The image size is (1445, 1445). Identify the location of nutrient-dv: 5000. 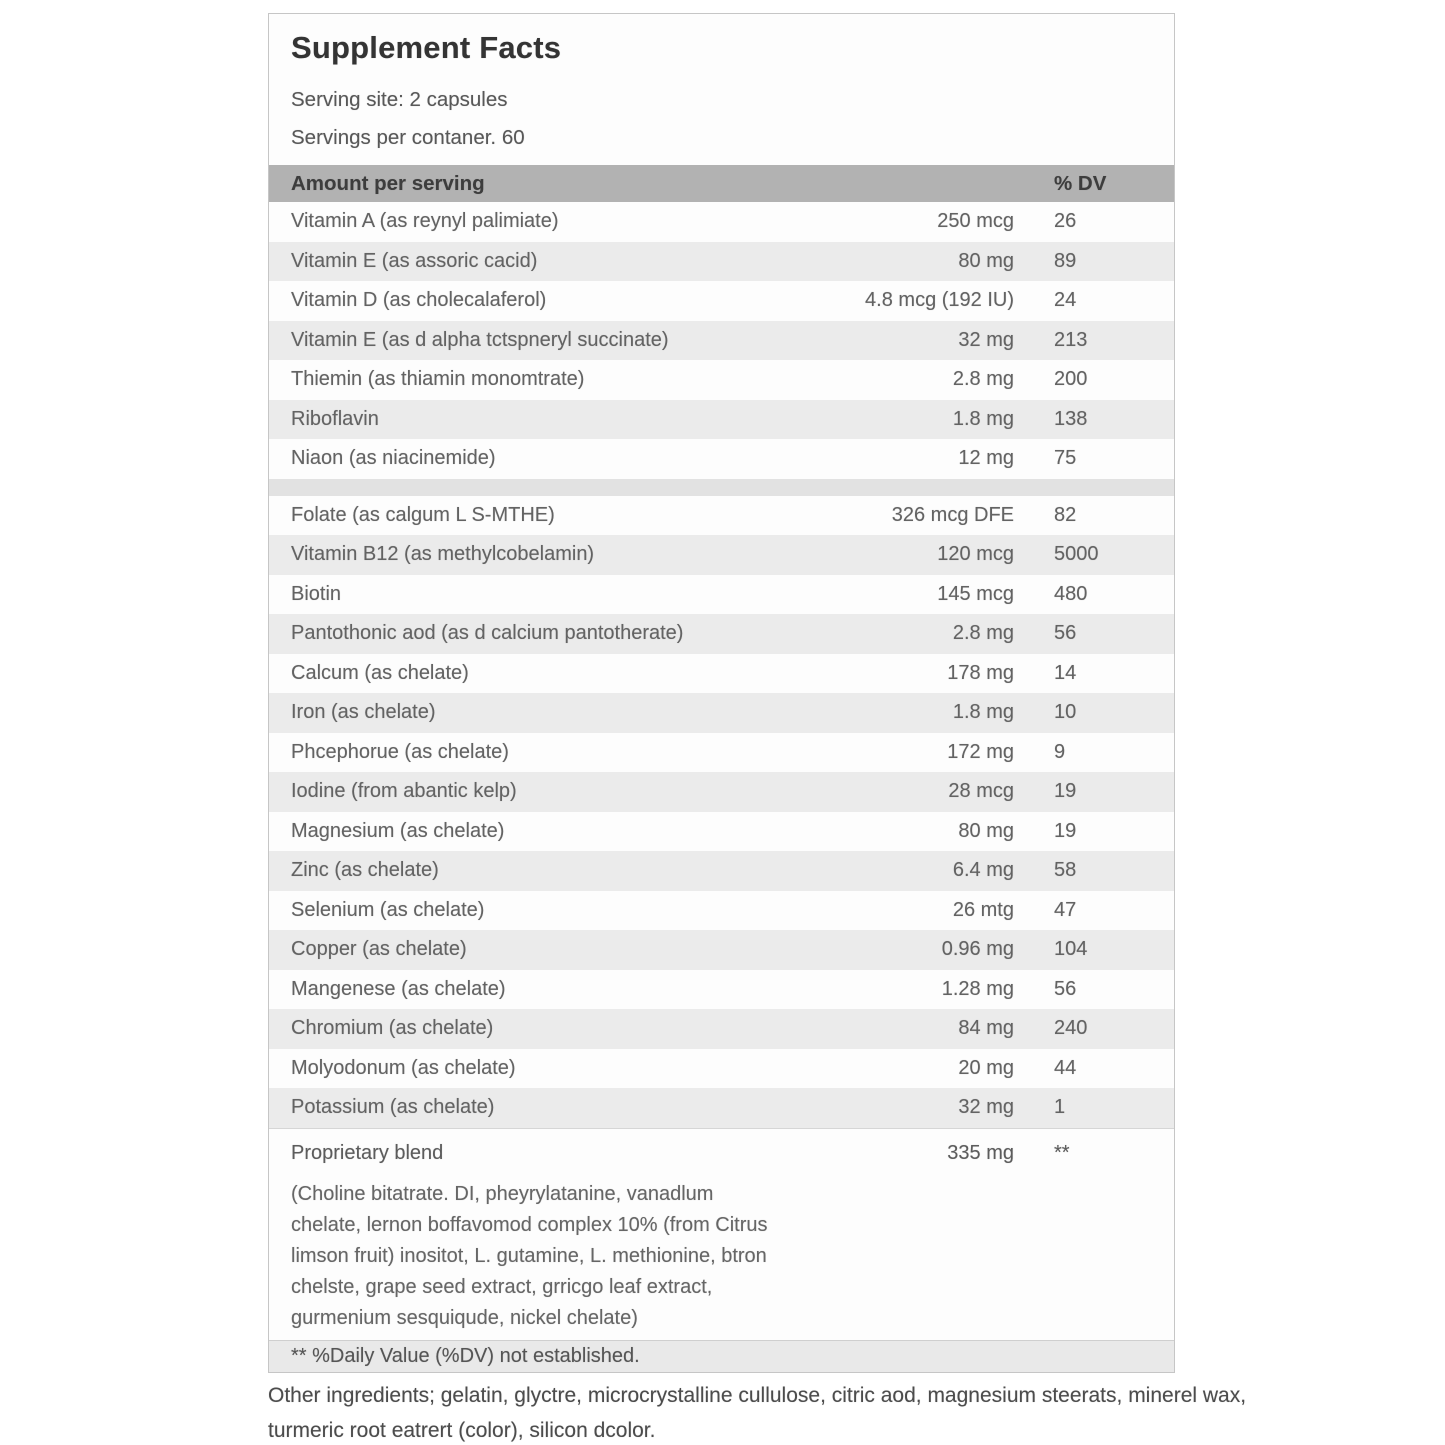
(1076, 554).